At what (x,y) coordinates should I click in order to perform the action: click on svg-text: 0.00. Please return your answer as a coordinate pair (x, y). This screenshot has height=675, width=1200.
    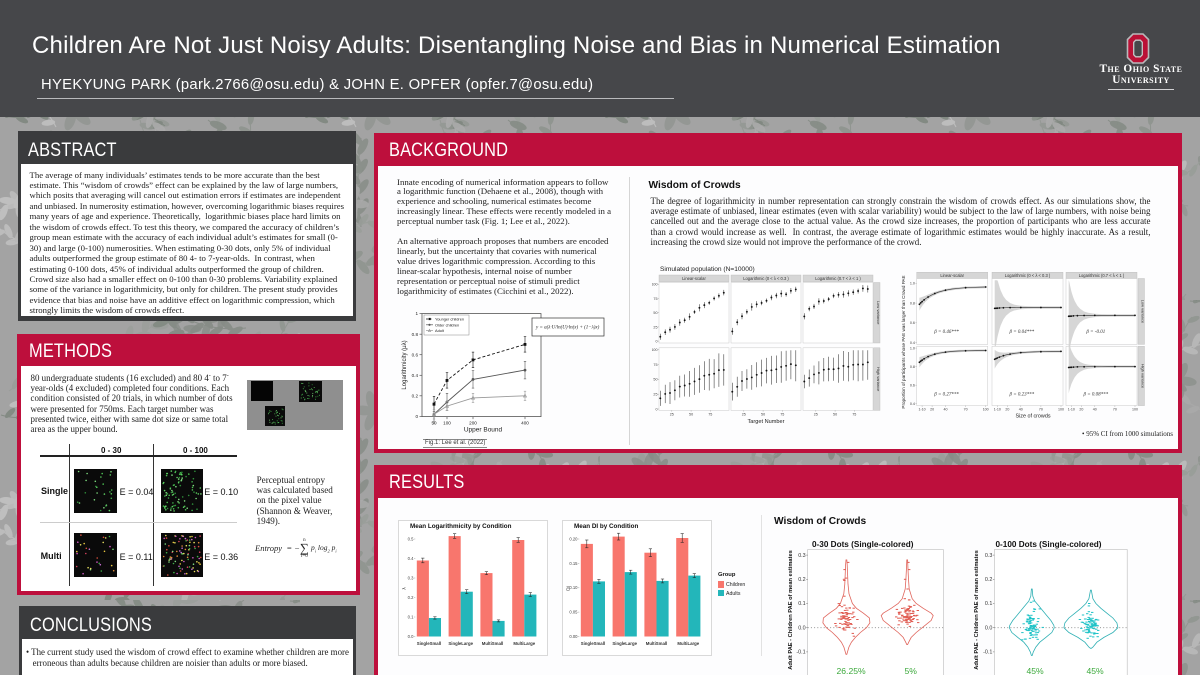
    Looking at the image, I should click on (573, 636).